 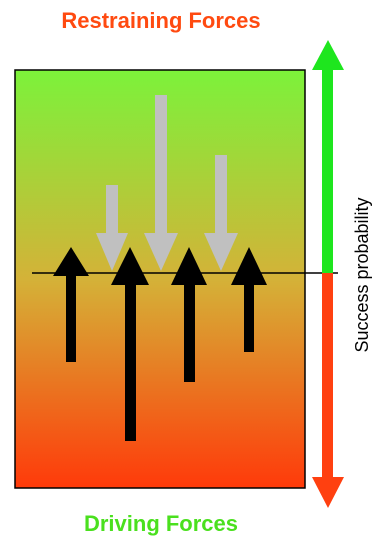 I want to click on restraining-forces-title: Restraining Forces, so click(x=161, y=20).